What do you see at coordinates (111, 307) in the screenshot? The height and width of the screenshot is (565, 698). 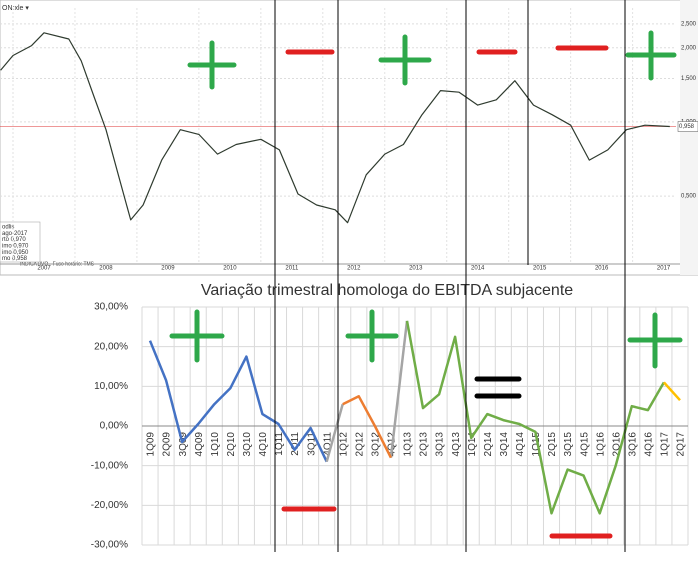 I see `y-tick-label: 30,00%` at bounding box center [111, 307].